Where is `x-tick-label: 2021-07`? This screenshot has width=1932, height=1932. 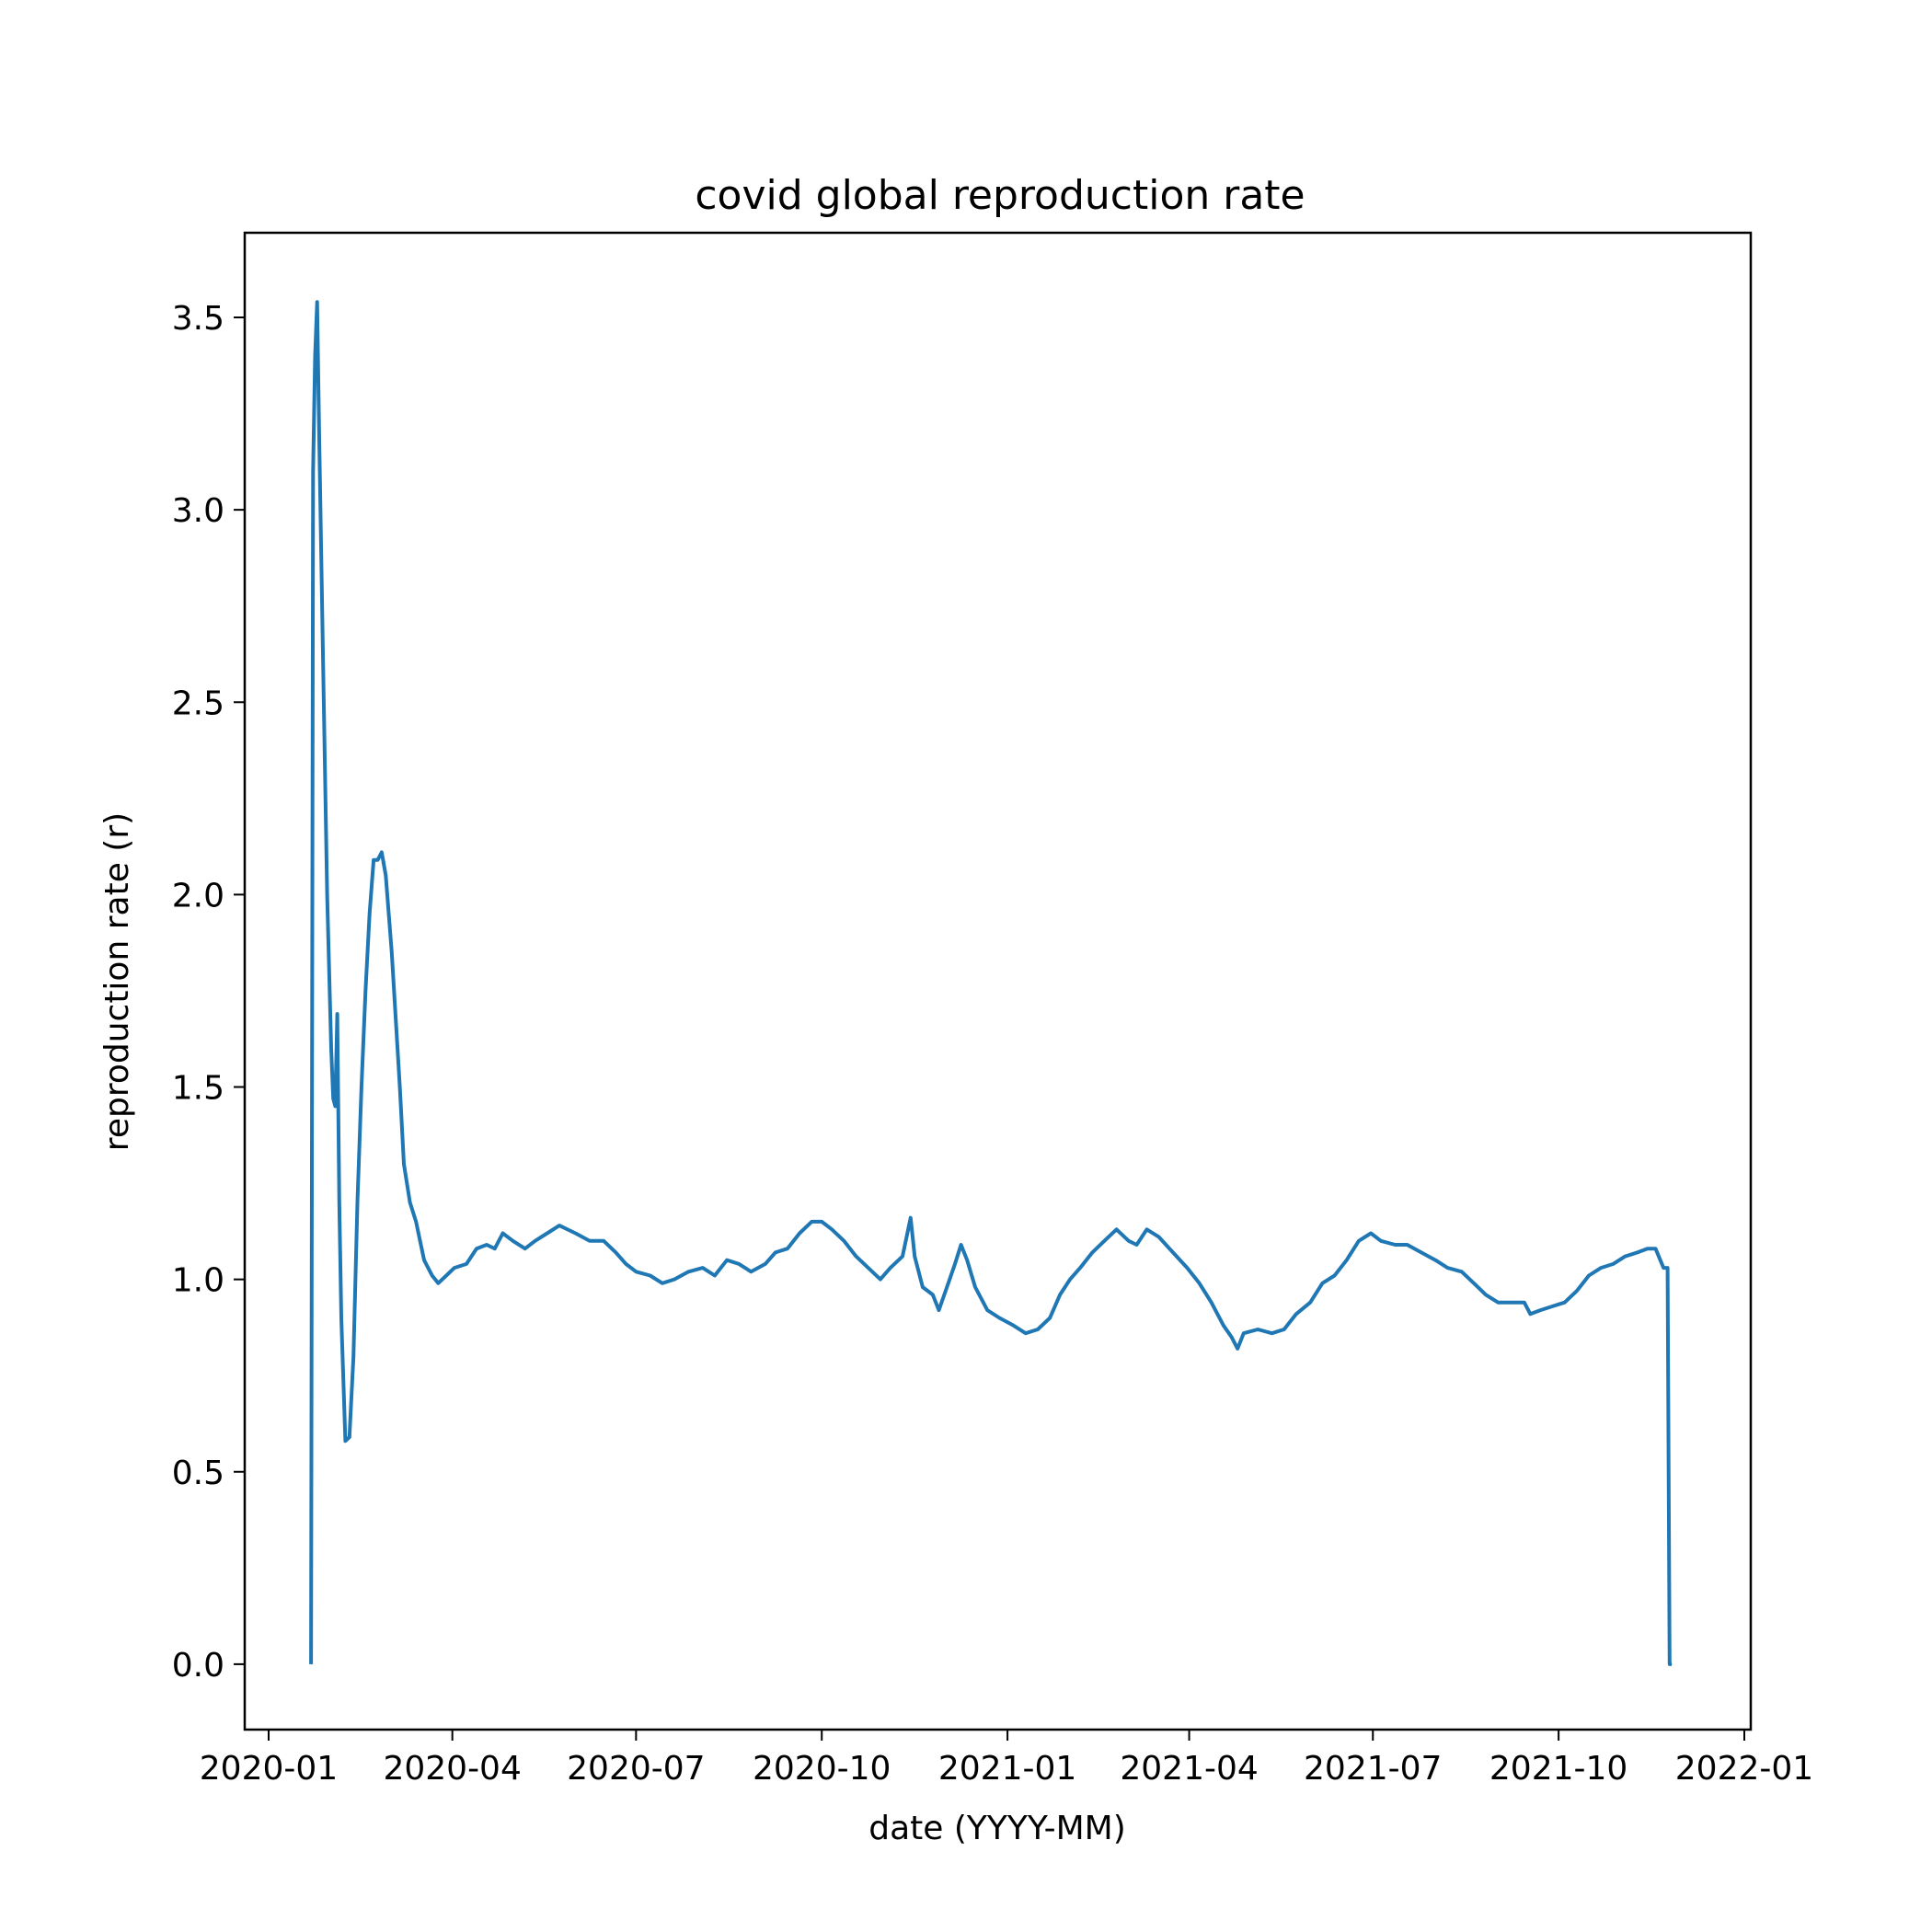
x-tick-label: 2021-07 is located at coordinates (1373, 1769).